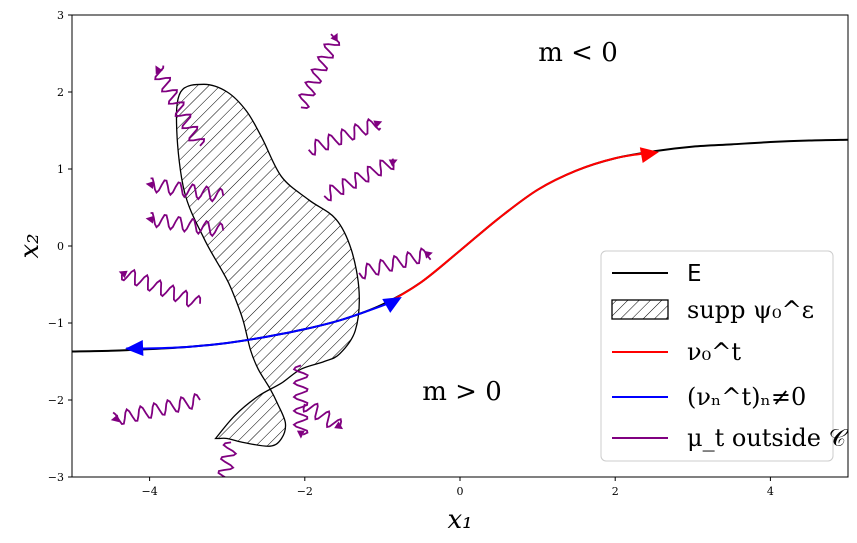 Image resolution: width=857 pixels, height=543 pixels. I want to click on y-tick-label: −1, so click(56, 323).